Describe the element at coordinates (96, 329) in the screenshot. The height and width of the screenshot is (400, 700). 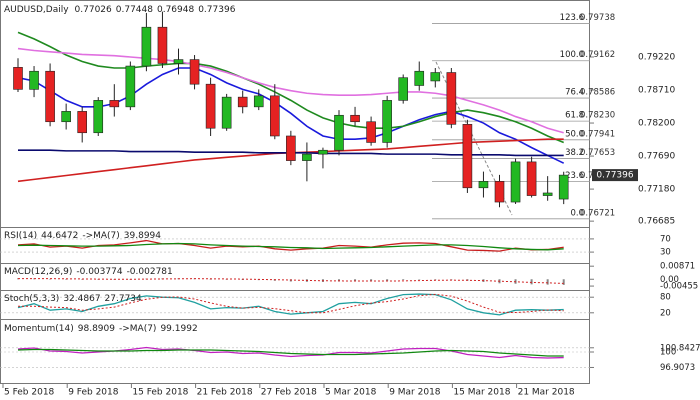
I see `indicator-value: 98.8909` at that location.